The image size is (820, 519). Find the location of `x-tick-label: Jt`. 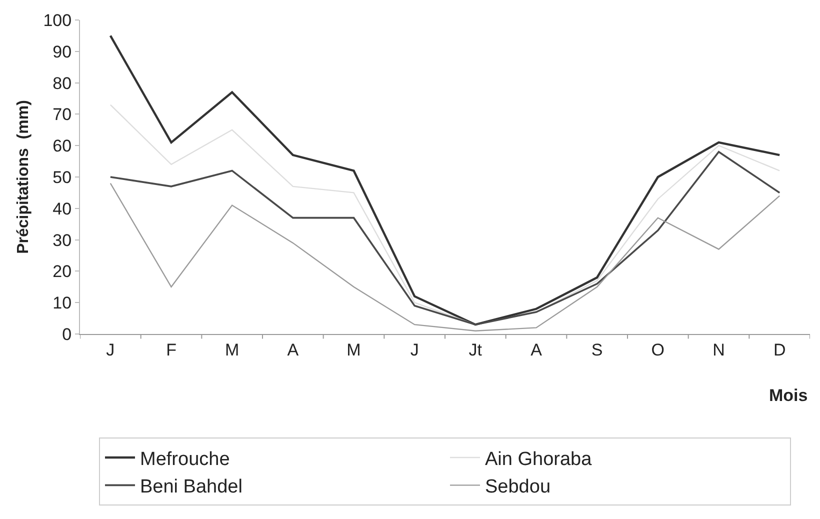

x-tick-label: Jt is located at coordinates (475, 350).